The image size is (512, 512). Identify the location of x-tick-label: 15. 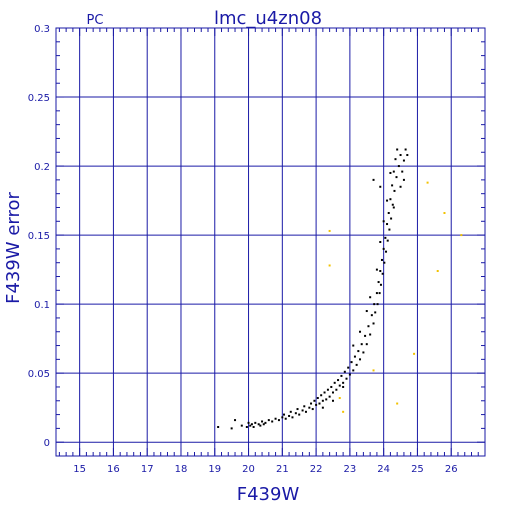
(79, 469).